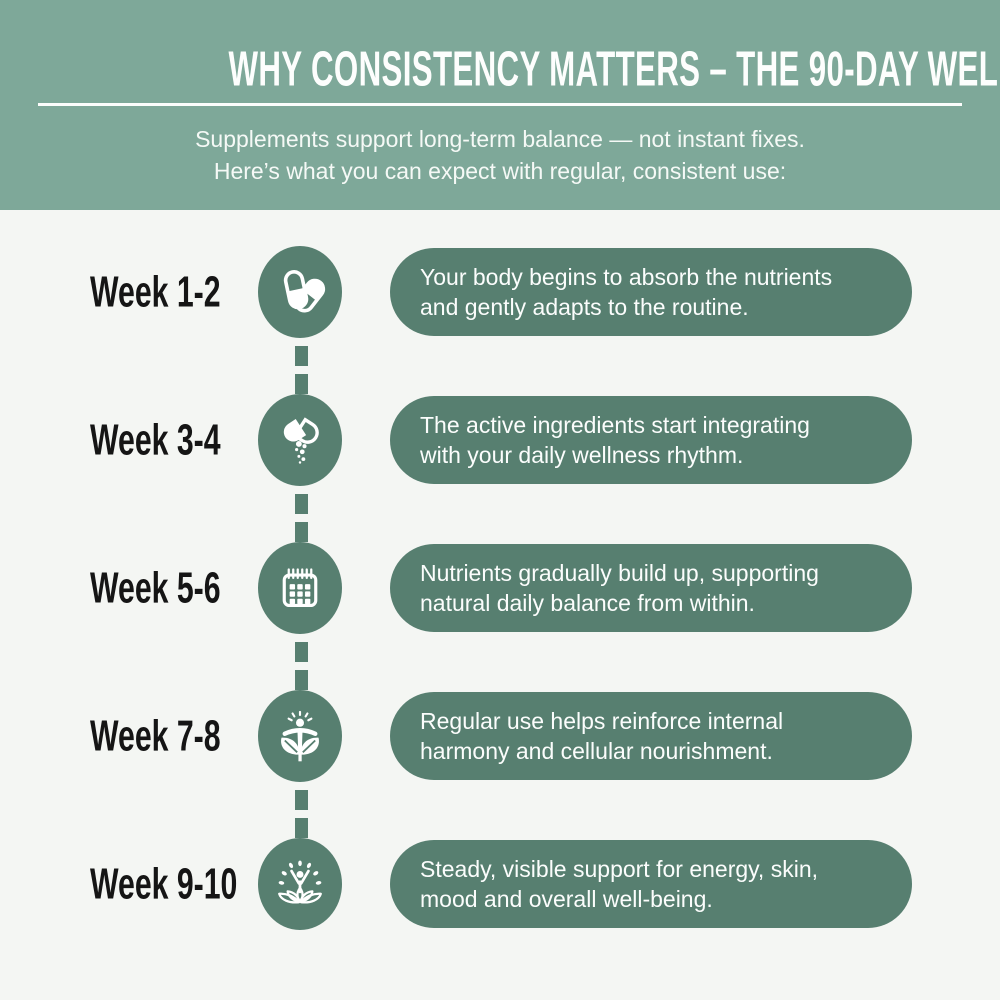 The width and height of the screenshot is (1000, 1000). I want to click on timeline-row-week-9-10: Week 9-10, so click(500, 884).